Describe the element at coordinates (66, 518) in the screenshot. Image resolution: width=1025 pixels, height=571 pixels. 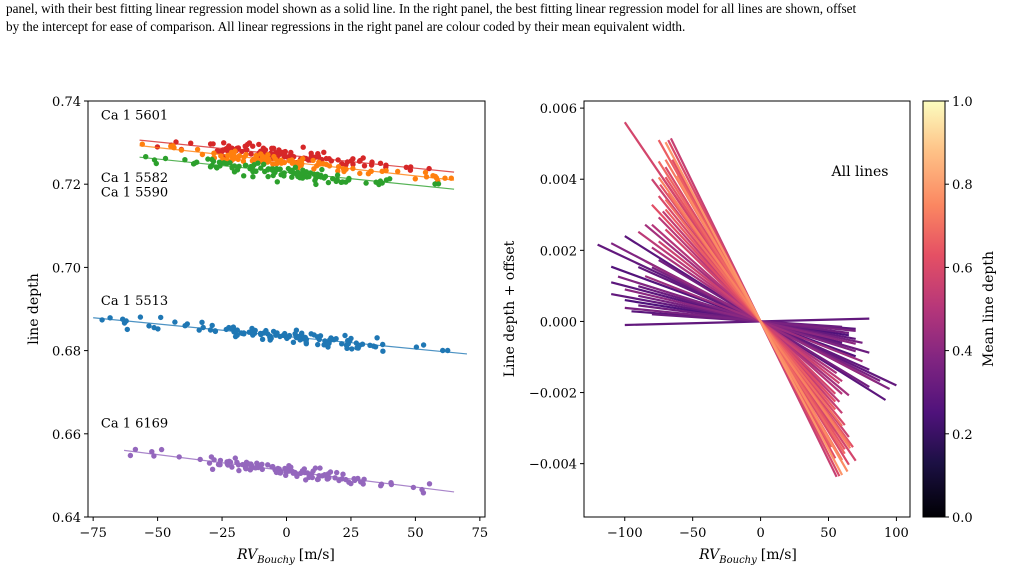
I see `y-tick-label: 0.64` at that location.